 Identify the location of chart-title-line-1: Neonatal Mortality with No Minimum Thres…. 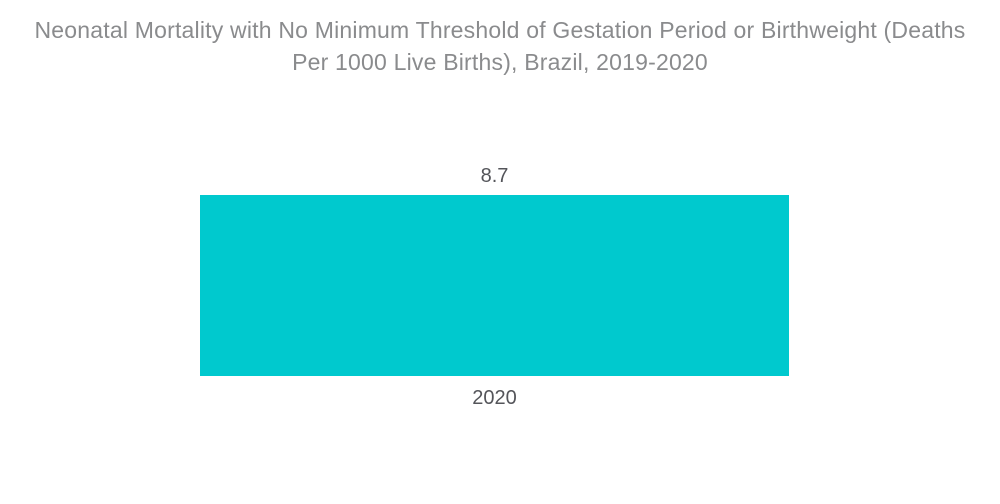
(500, 30).